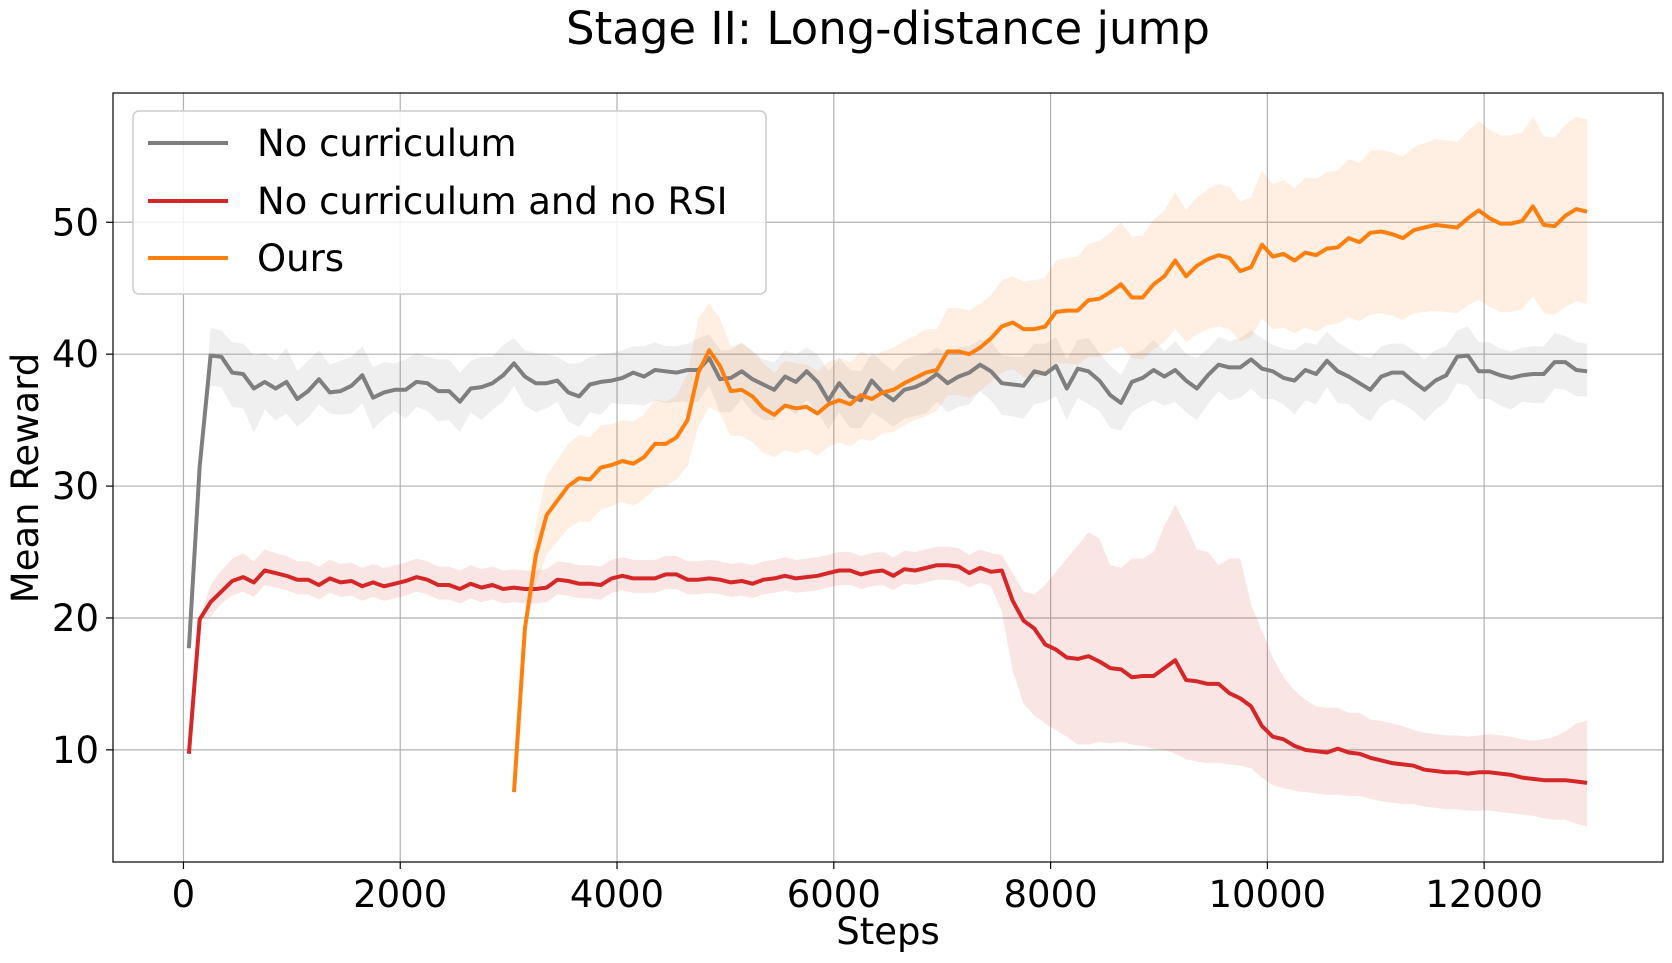  What do you see at coordinates (300, 258) in the screenshot?
I see `legend-label-ours: Ours` at bounding box center [300, 258].